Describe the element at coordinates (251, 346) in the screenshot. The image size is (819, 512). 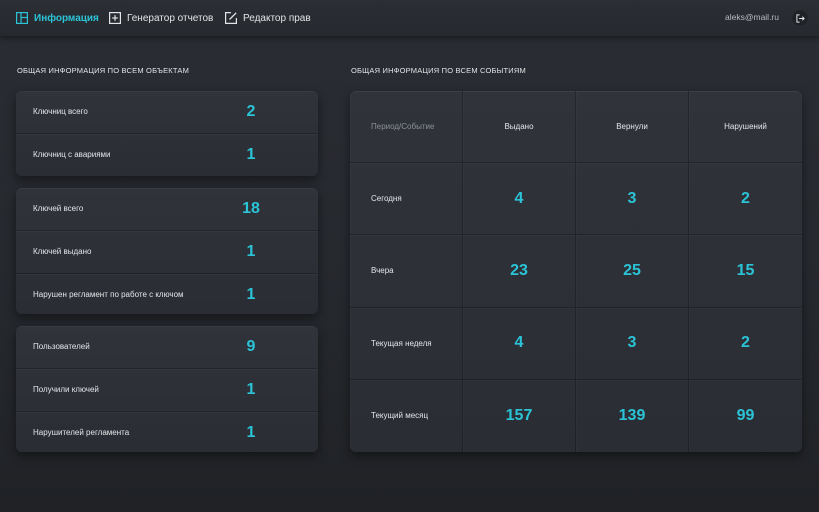
I see `stat-value: 9` at that location.